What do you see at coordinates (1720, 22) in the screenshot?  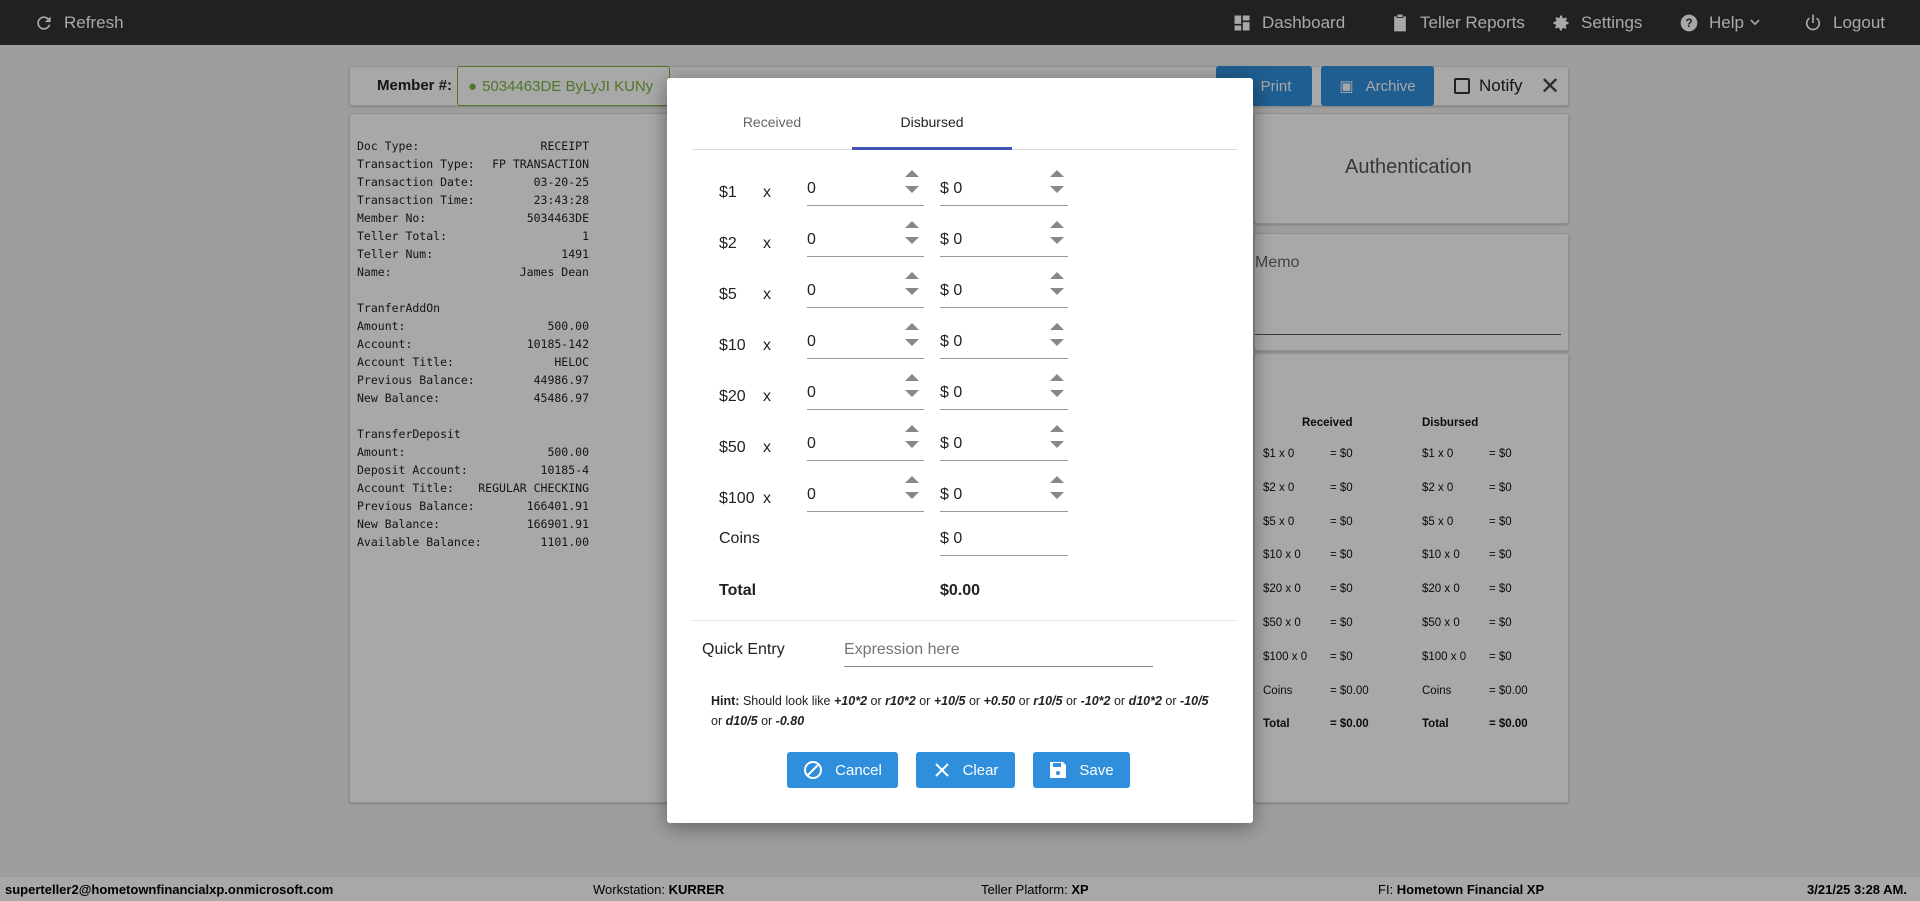 I see `help-menu: ? Help` at bounding box center [1720, 22].